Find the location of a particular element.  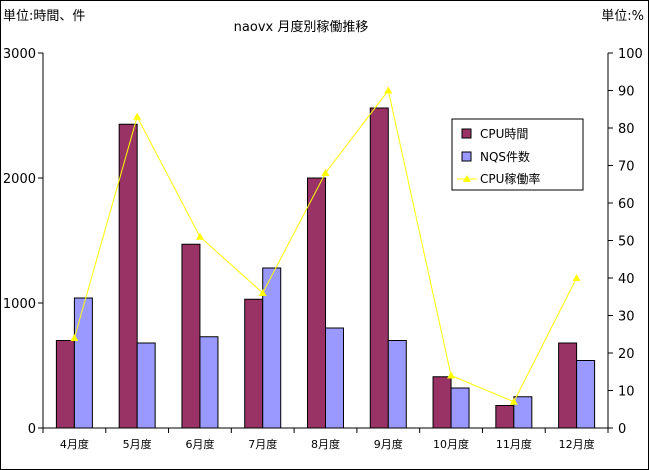

left-tick-label-3000: 3000 is located at coordinates (19, 54).